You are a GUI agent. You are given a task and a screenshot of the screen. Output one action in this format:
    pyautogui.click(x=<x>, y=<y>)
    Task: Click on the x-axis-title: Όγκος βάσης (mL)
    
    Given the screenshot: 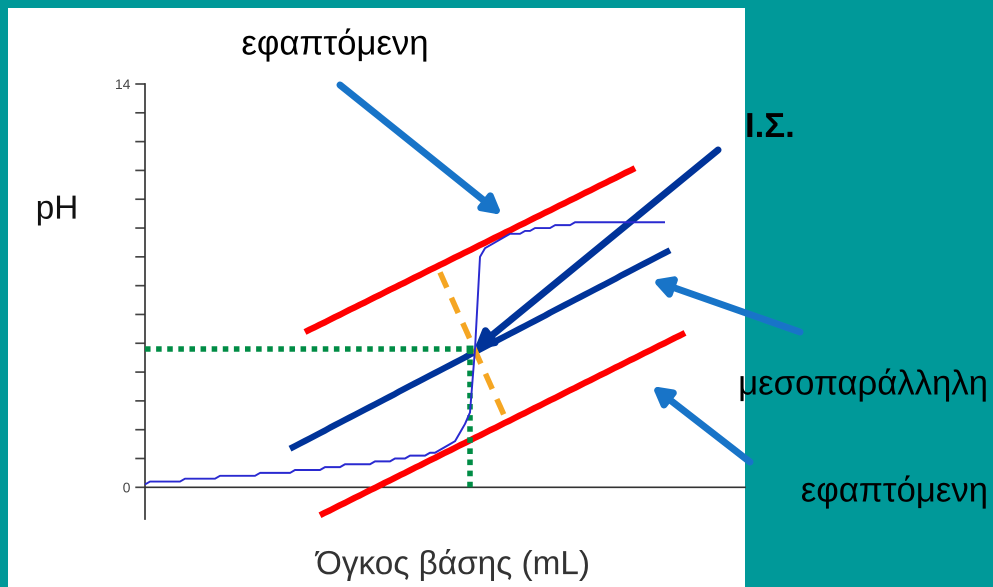 What is the action you would take?
    pyautogui.click(x=451, y=565)
    